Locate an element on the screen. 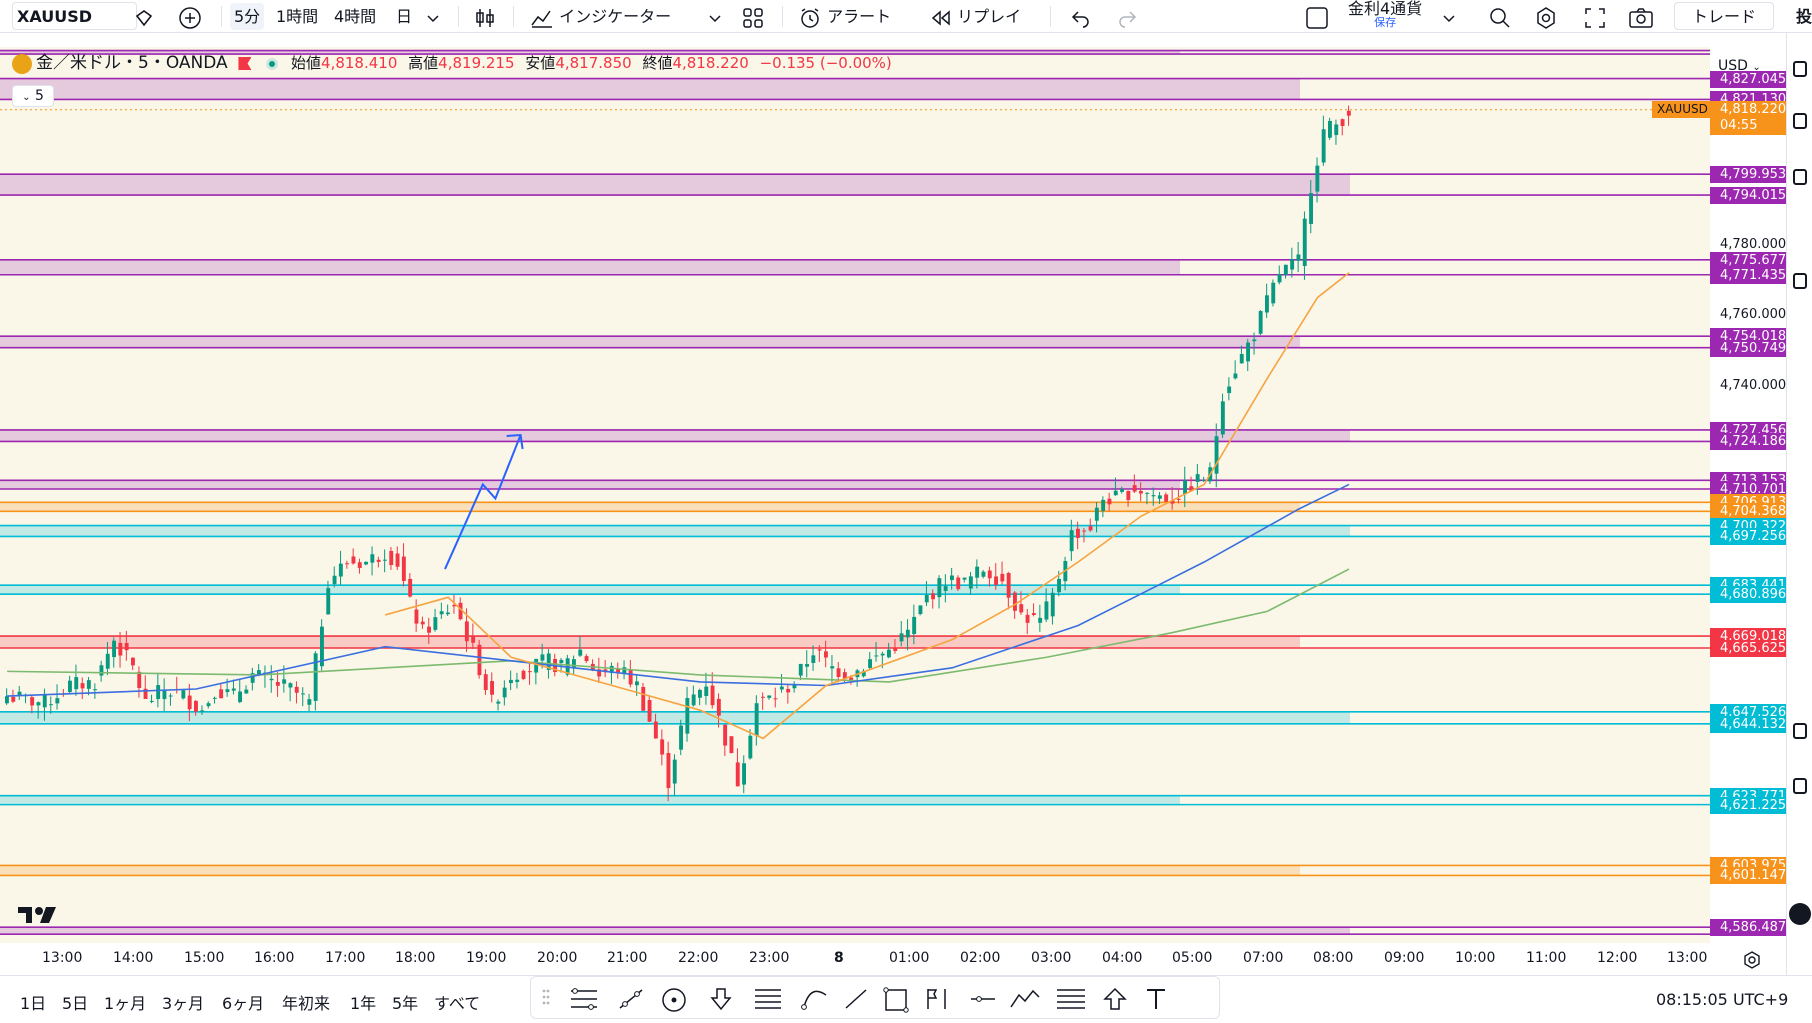 The width and height of the screenshot is (1812, 1023). trend-line-icon is located at coordinates (631, 1001).